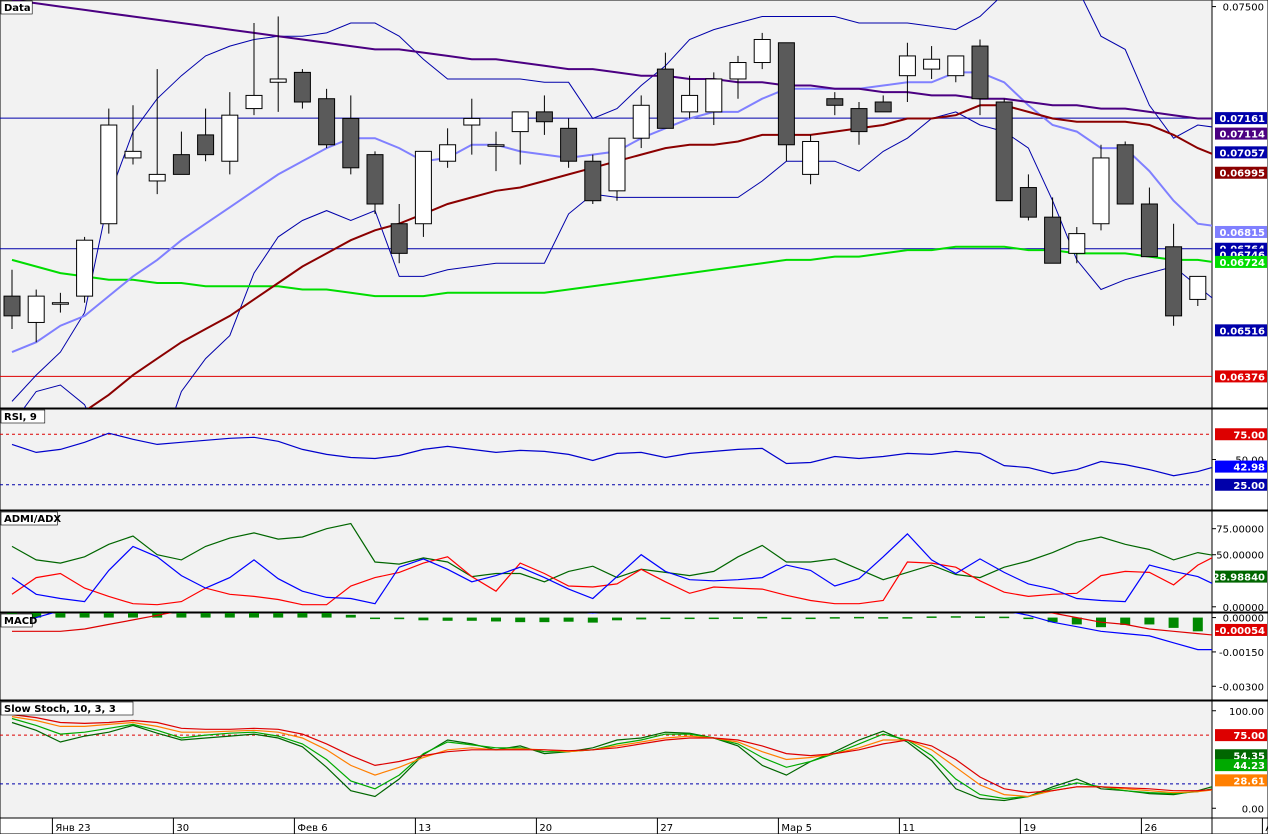 The image size is (1268, 834). I want to click on price-tag: 0.06815, so click(1242, 233).